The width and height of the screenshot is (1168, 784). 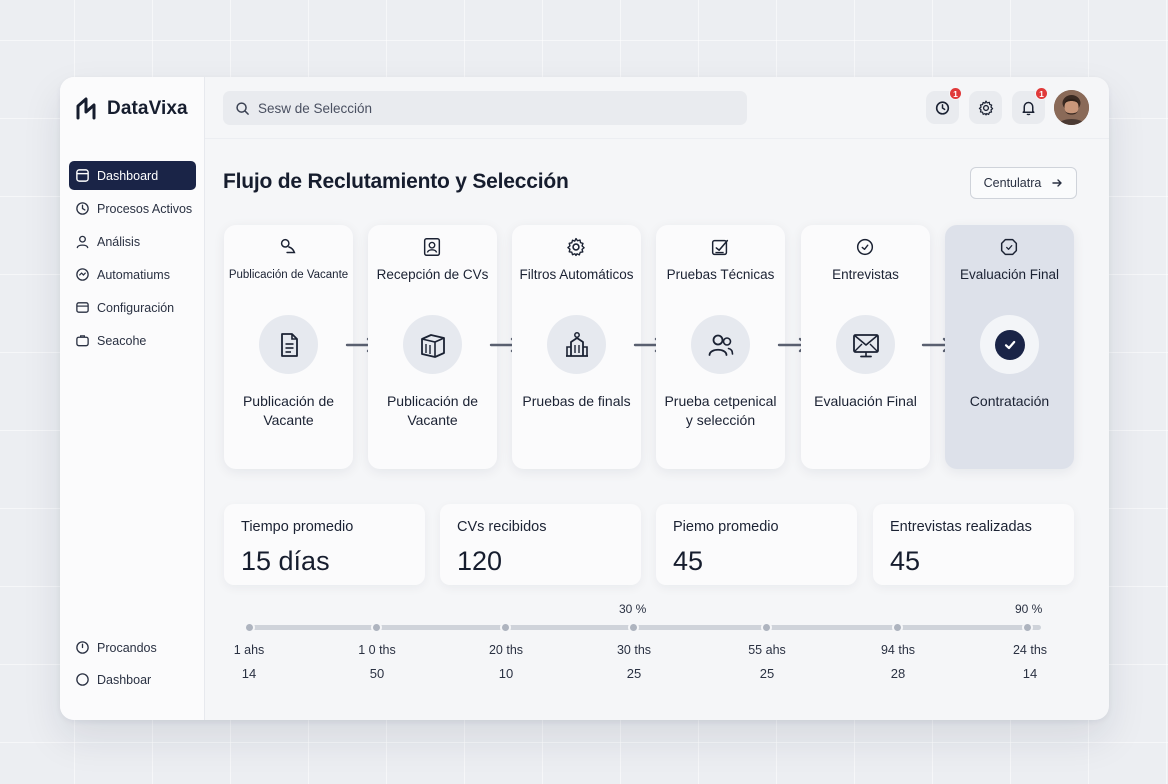 I want to click on avatar, so click(x=1071, y=107).